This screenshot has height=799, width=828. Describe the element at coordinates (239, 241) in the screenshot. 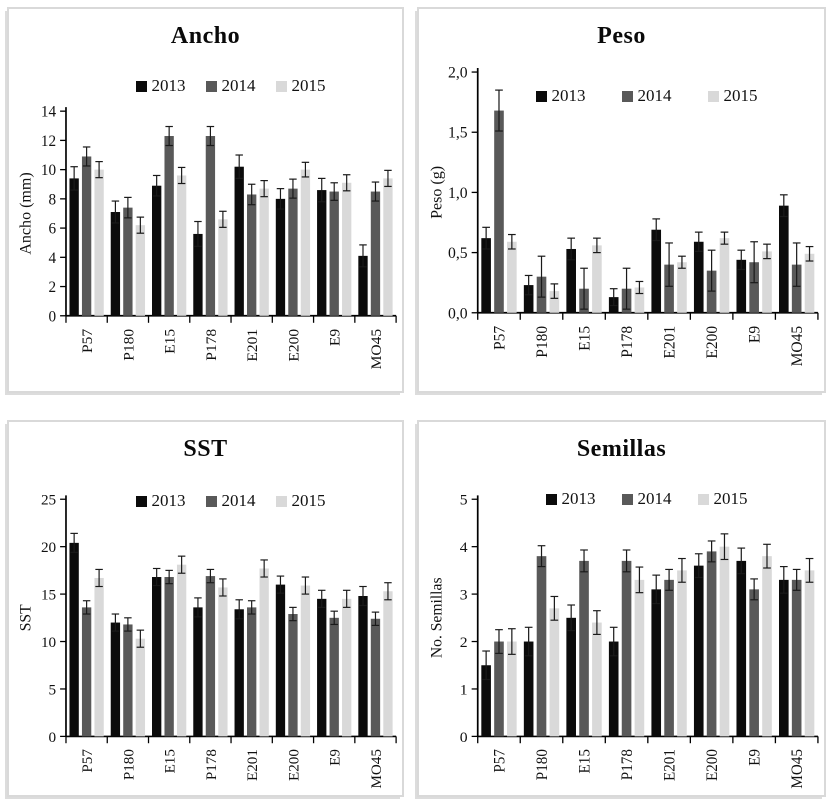

I see `bar-2013-E201` at that location.